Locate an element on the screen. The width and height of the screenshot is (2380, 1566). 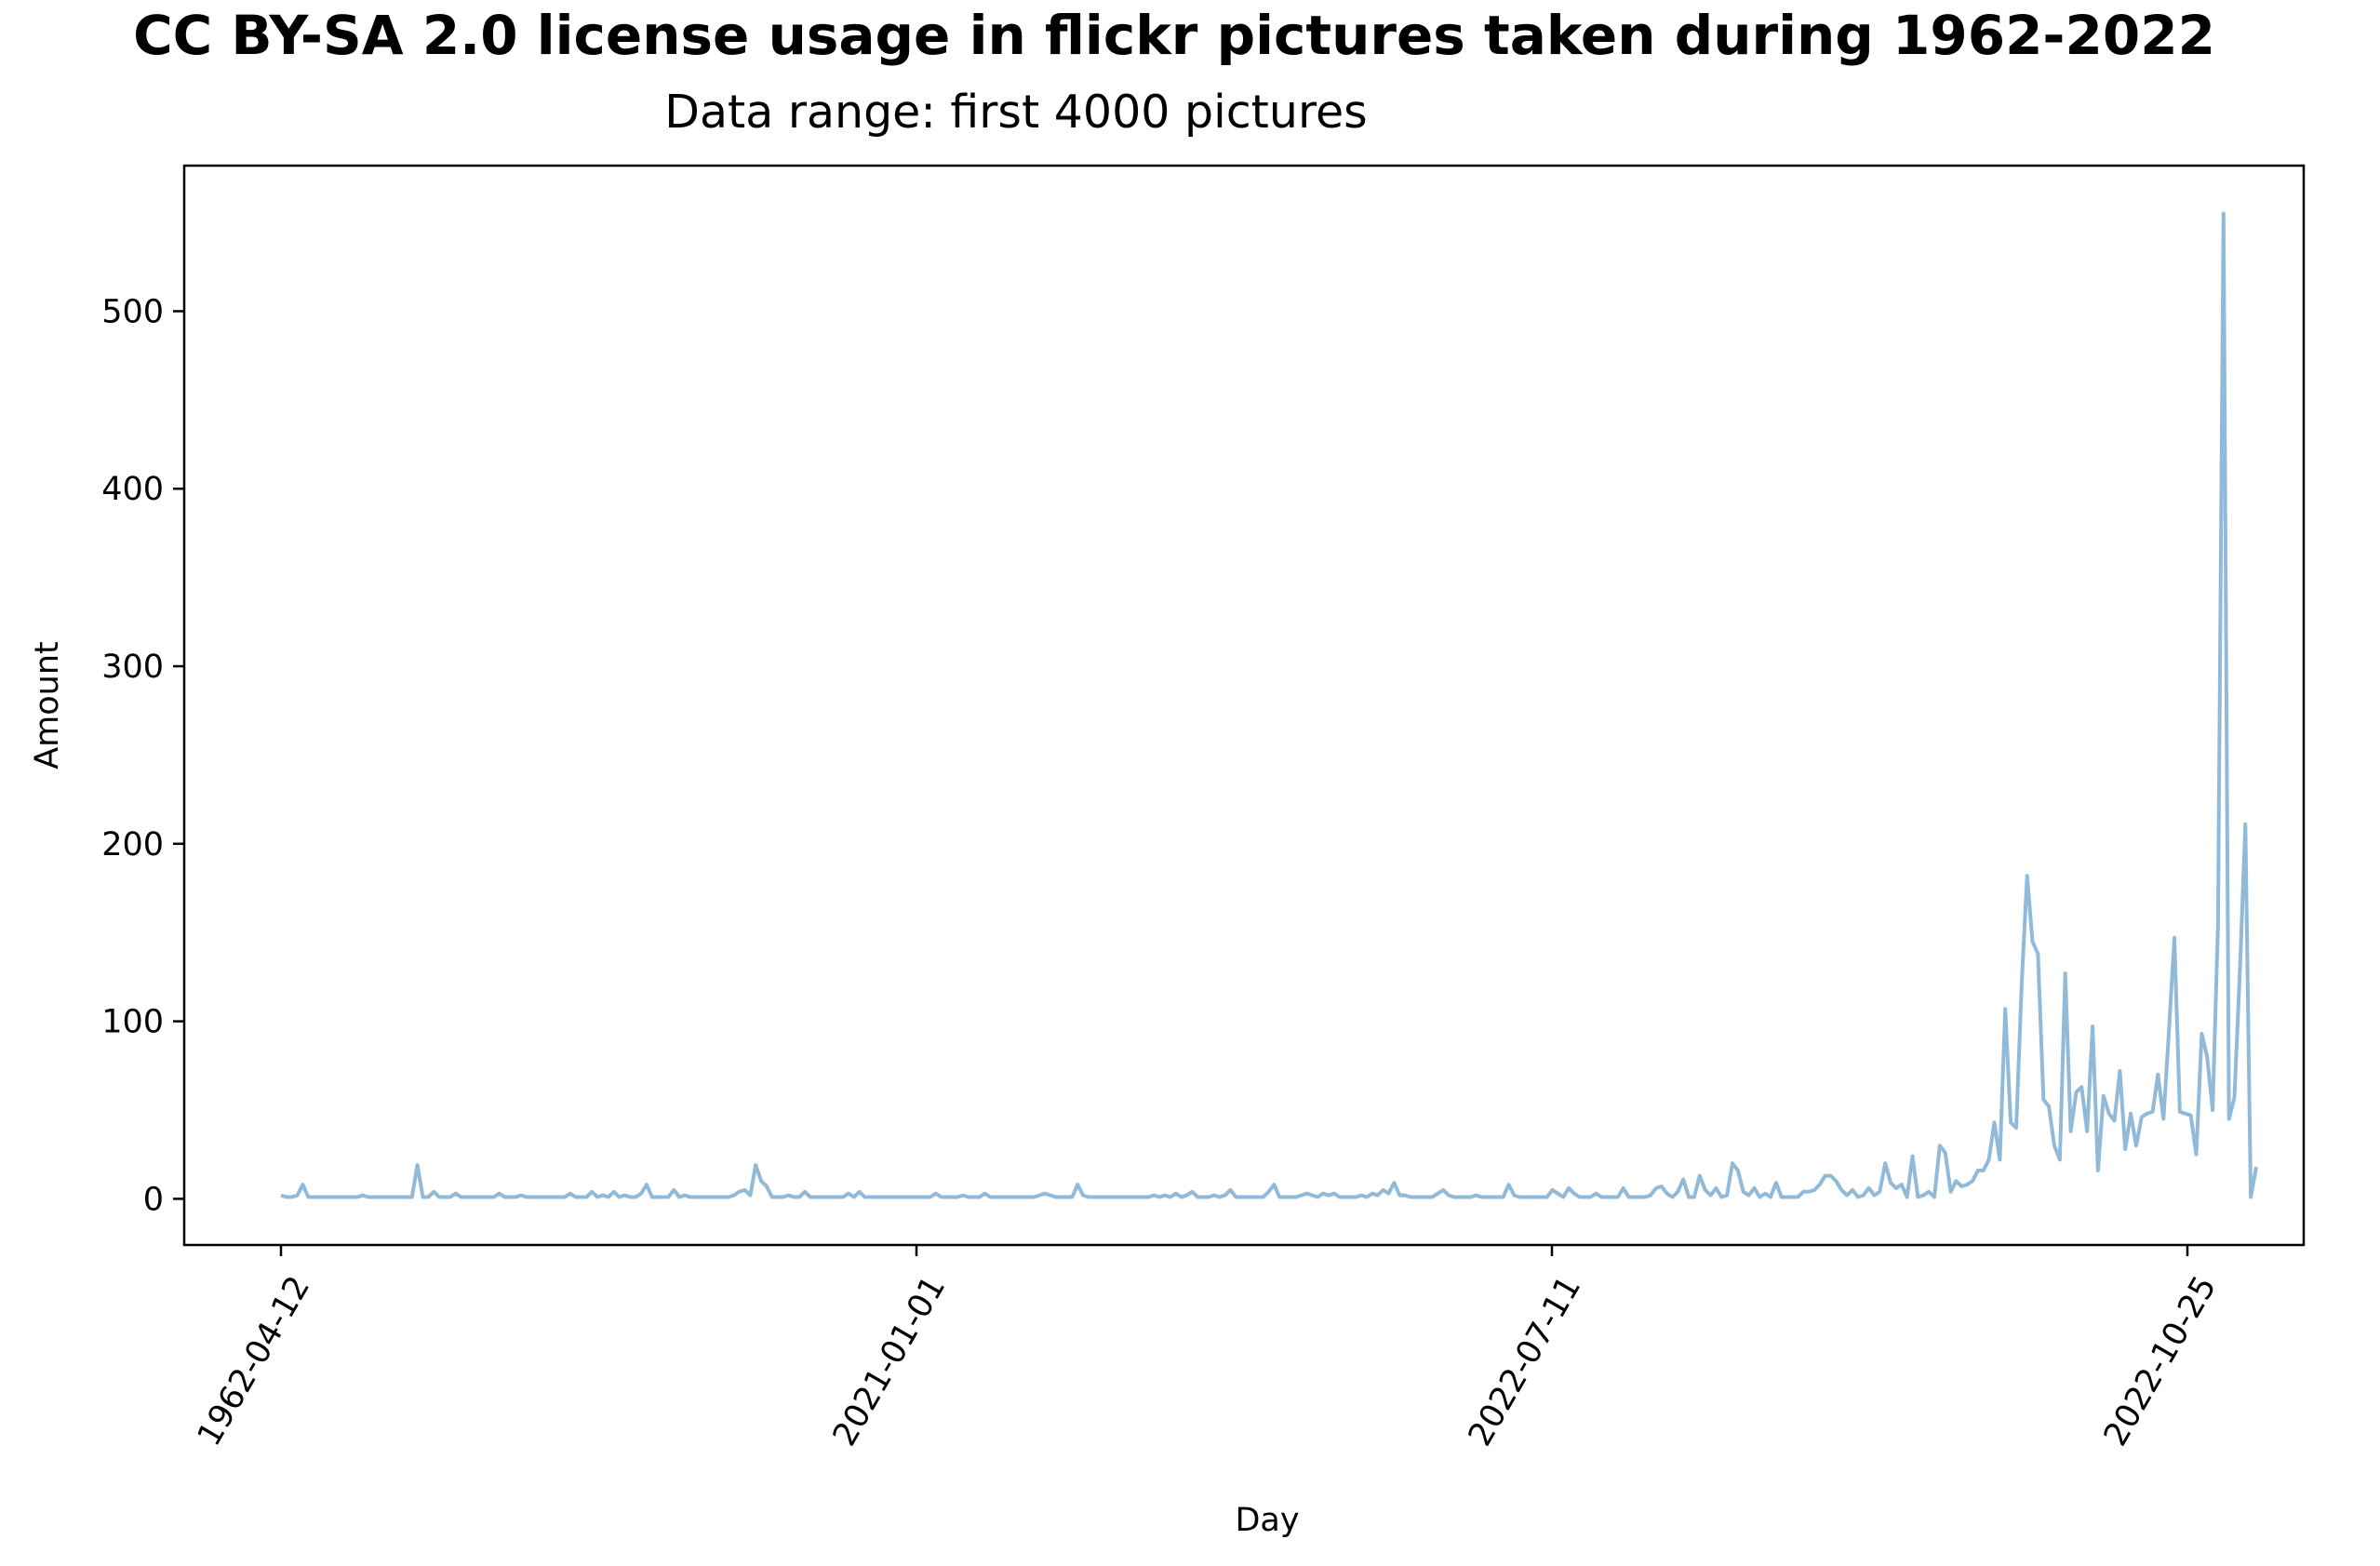
y-ticks: 0 100 200 300 400 500 is located at coordinates (142, 755).